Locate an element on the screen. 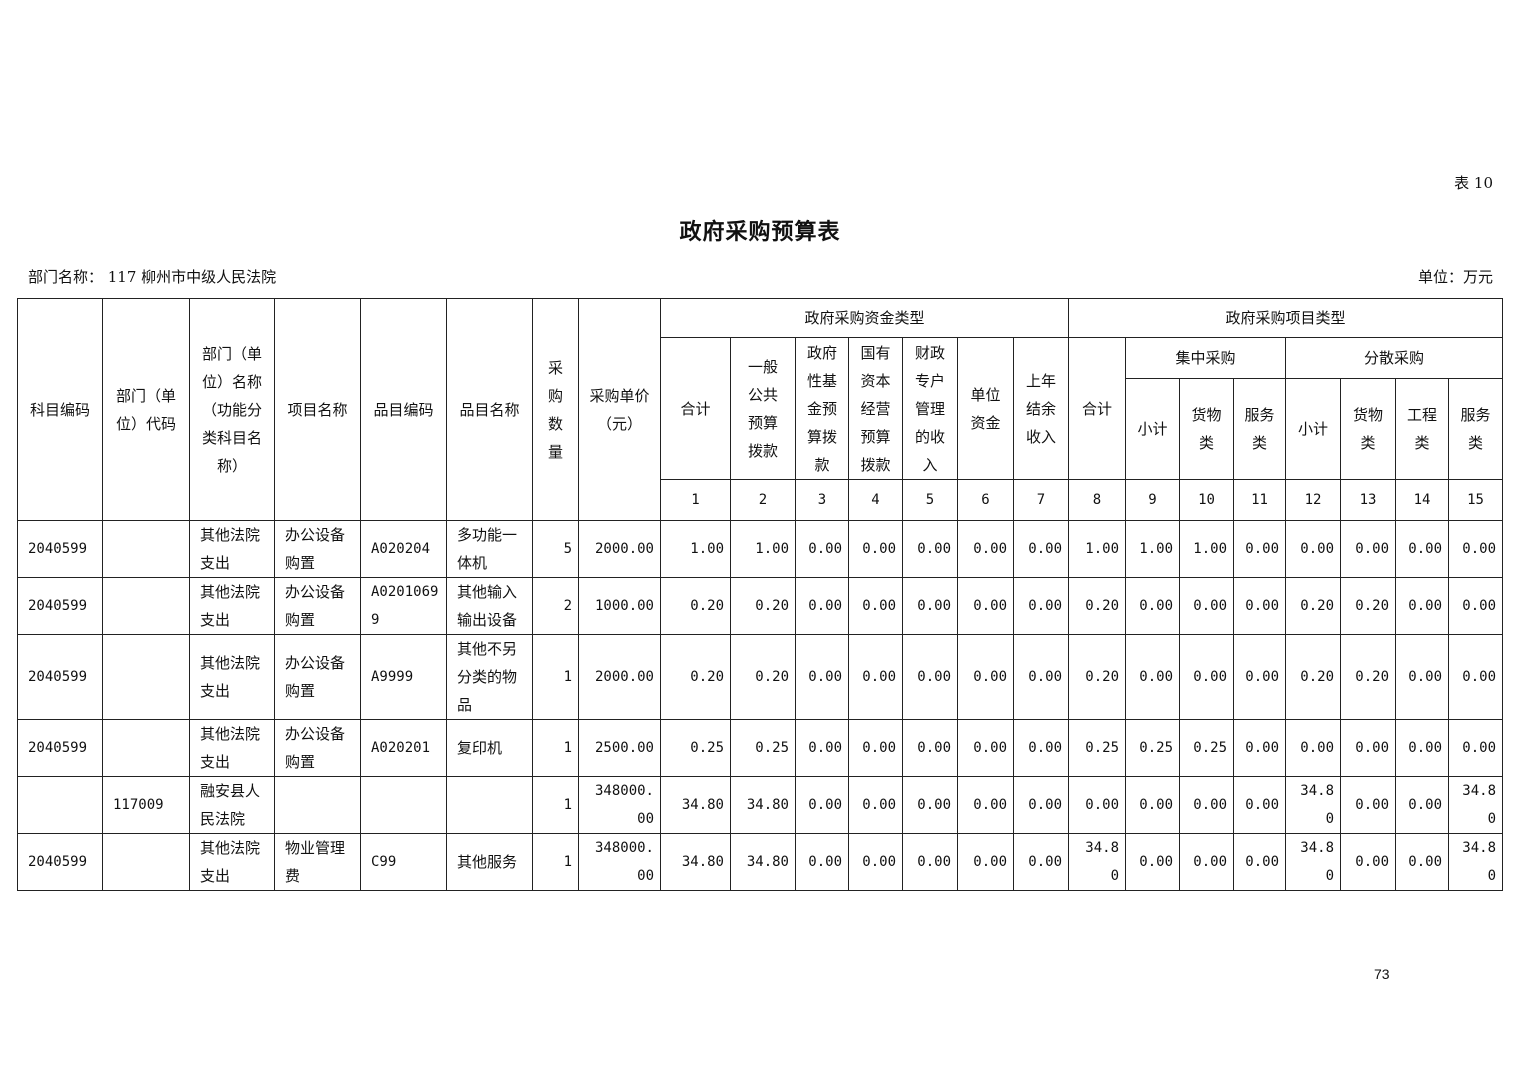 The height and width of the screenshot is (1075, 1520). header-central: 集中采购 is located at coordinates (1205, 358).